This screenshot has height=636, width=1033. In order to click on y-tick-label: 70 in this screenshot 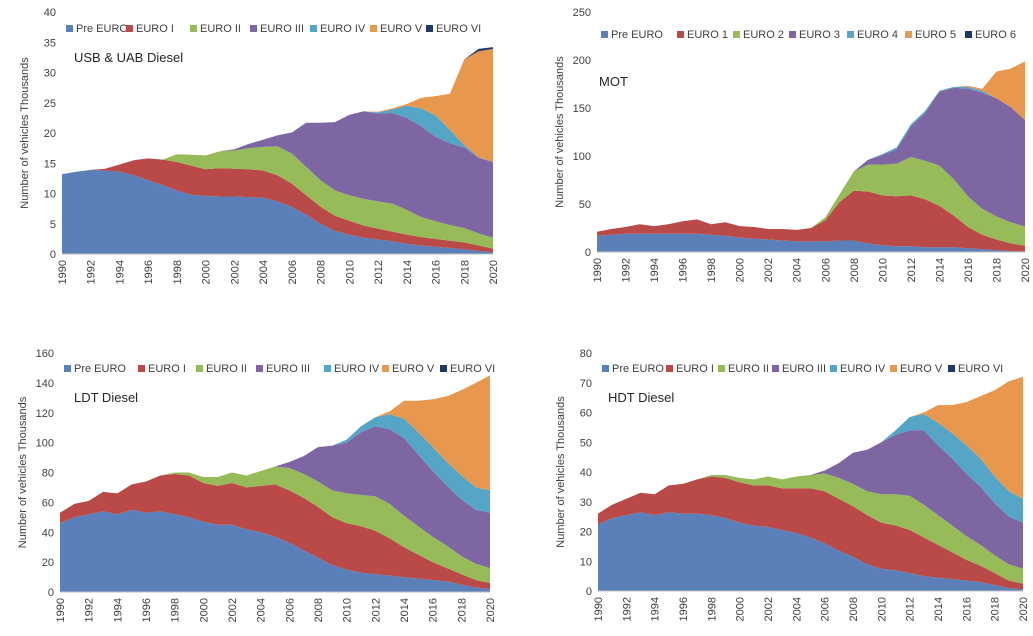, I will do `click(586, 384)`.